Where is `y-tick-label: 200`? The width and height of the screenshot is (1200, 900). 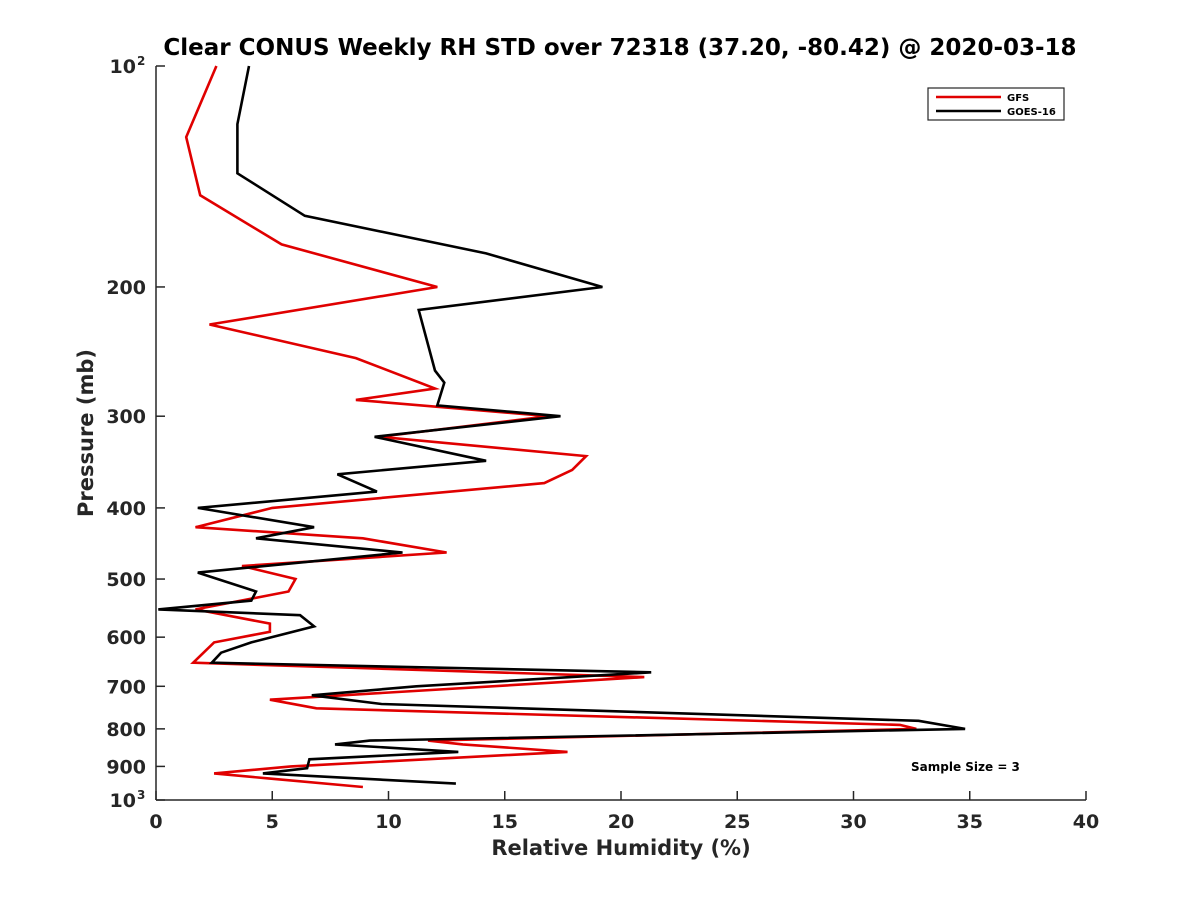
y-tick-label: 200 is located at coordinates (126, 288).